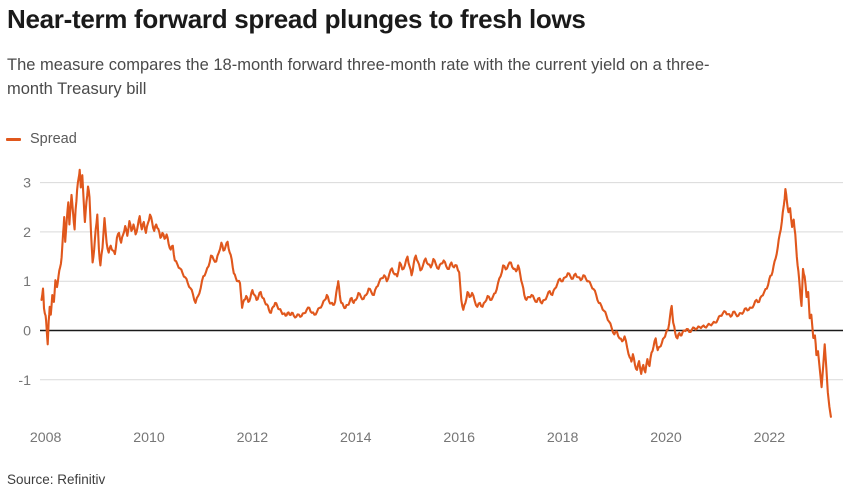  I want to click on svg-text: 0, so click(27, 332).